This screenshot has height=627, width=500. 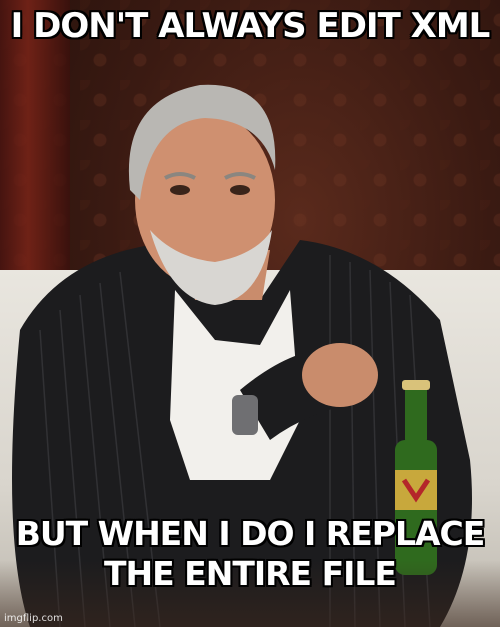 What do you see at coordinates (33, 618) in the screenshot?
I see `watermark: imgflip.com` at bounding box center [33, 618].